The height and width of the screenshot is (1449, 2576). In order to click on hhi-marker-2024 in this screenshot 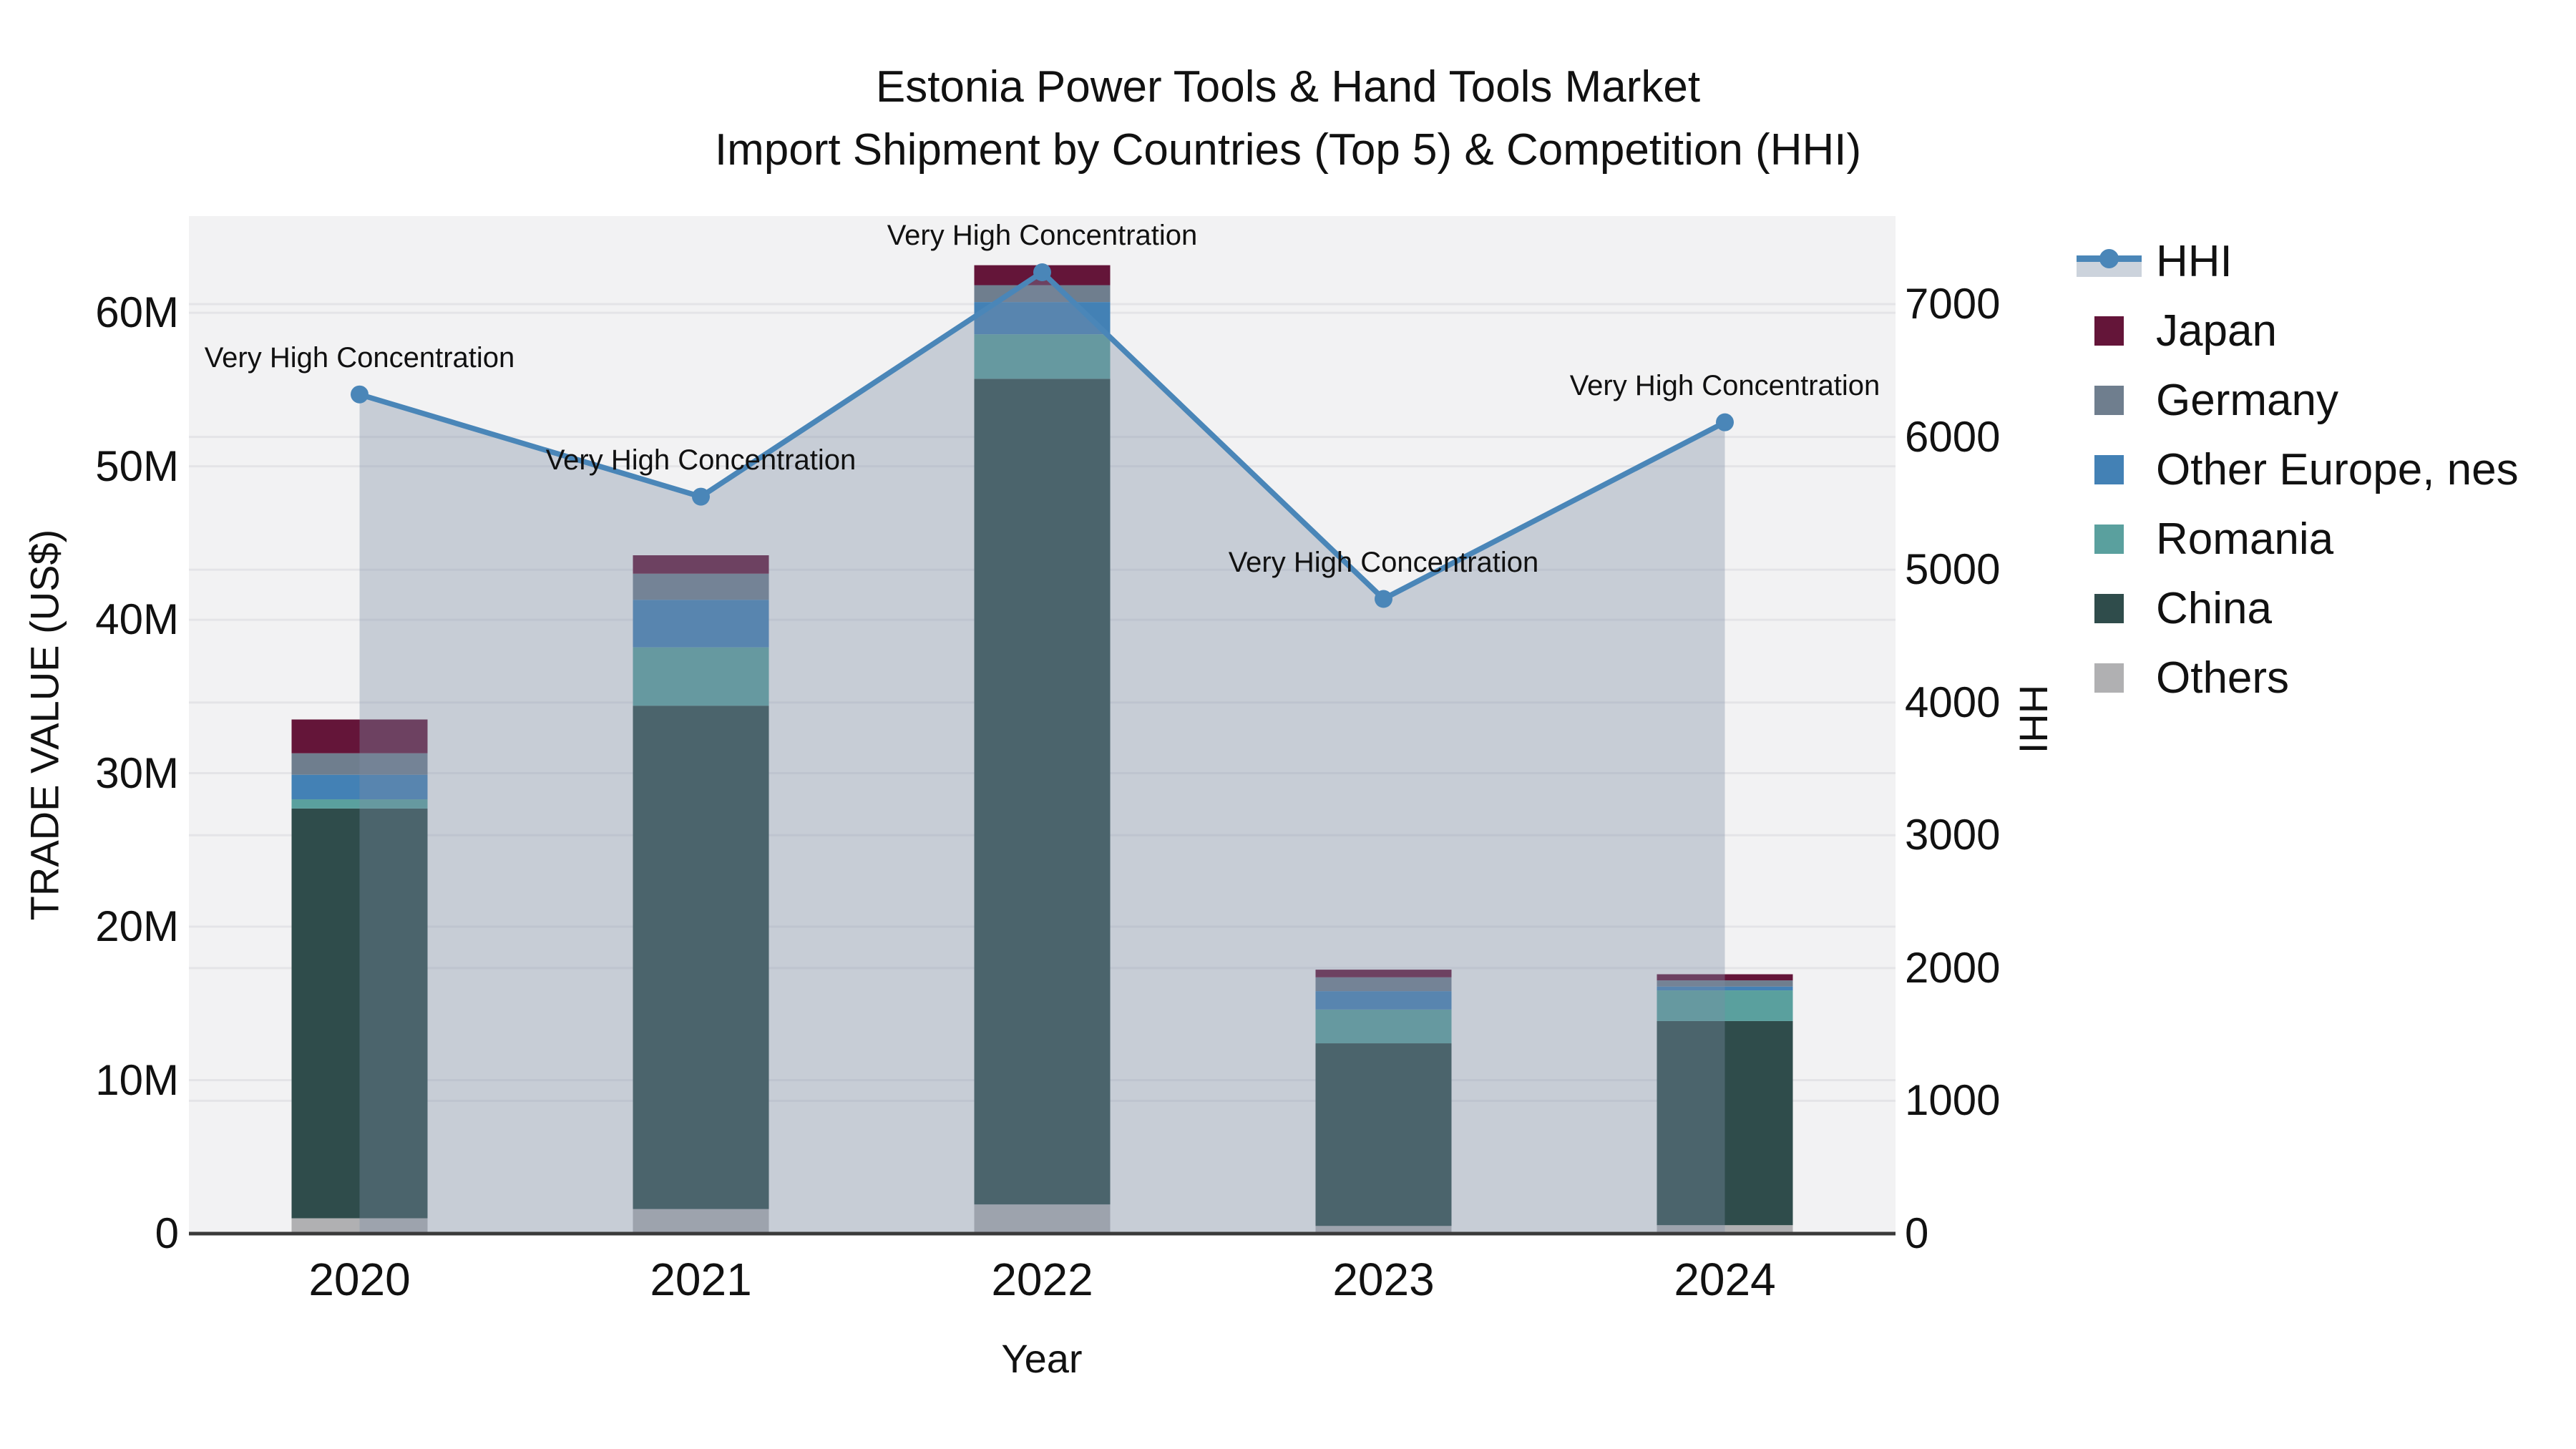, I will do `click(1725, 422)`.